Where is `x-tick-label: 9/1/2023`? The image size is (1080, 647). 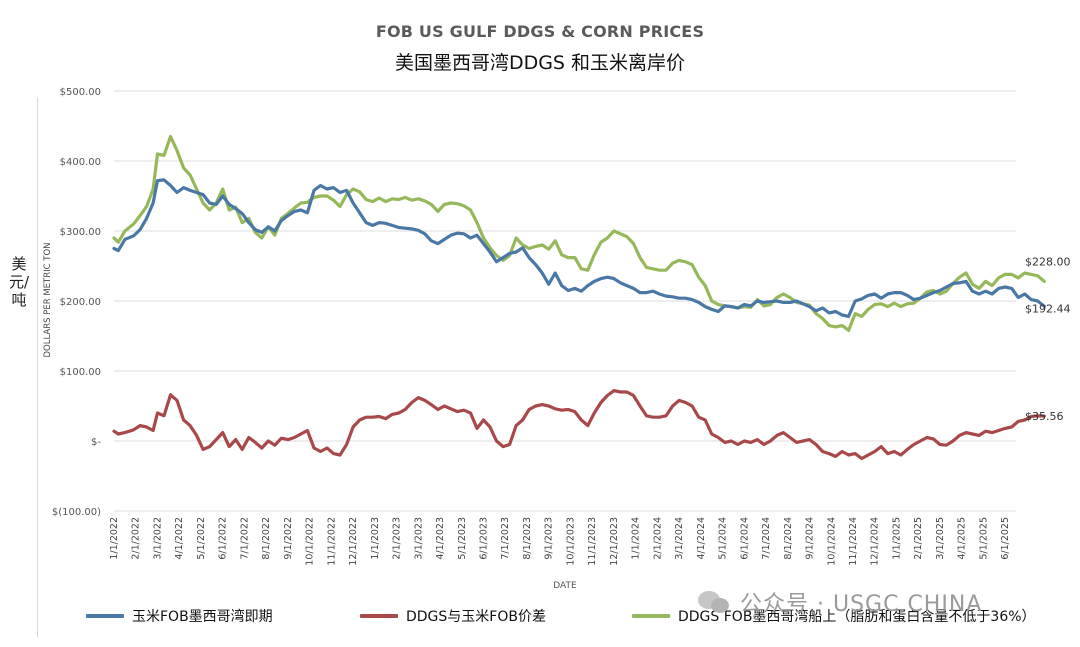 x-tick-label: 9/1/2023 is located at coordinates (549, 538).